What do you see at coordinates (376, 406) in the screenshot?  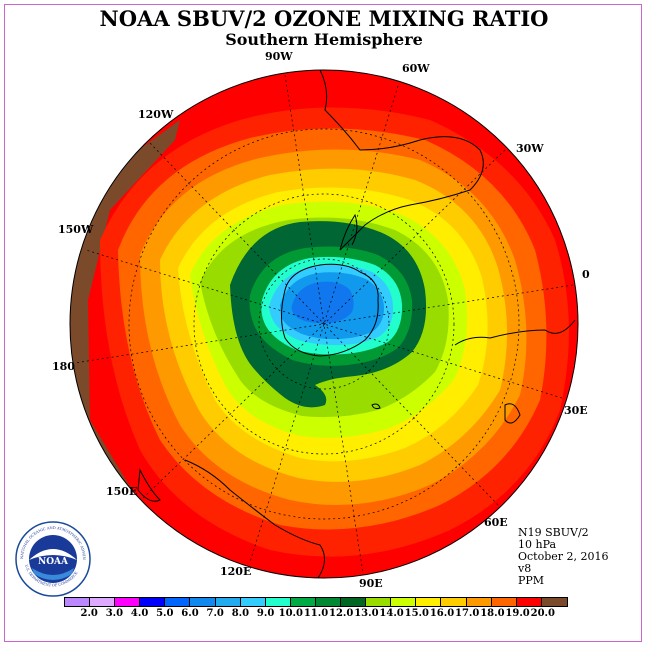 I see `coastline-kerguelen` at bounding box center [376, 406].